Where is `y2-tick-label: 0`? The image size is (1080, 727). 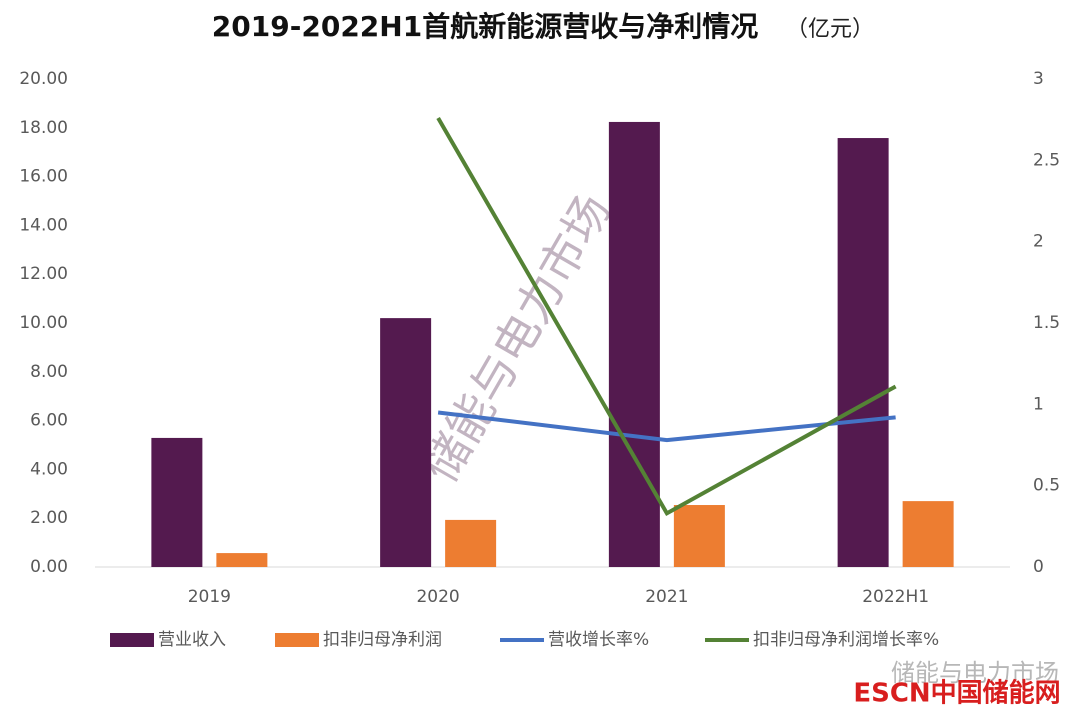
y2-tick-label: 0 is located at coordinates (1038, 567).